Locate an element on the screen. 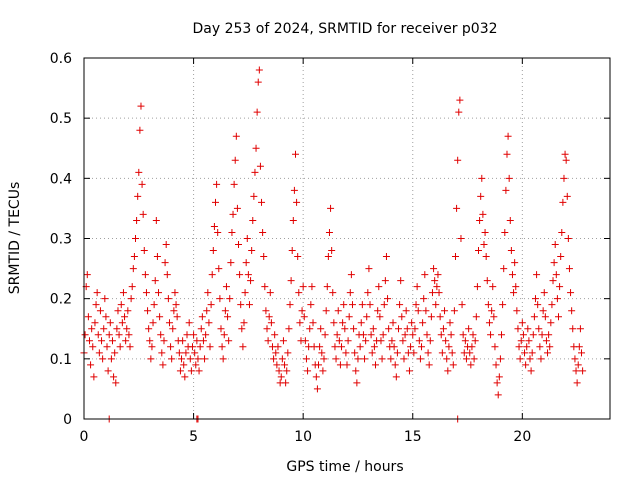 The image size is (640, 480). x-tick-label: 0 is located at coordinates (84, 437).